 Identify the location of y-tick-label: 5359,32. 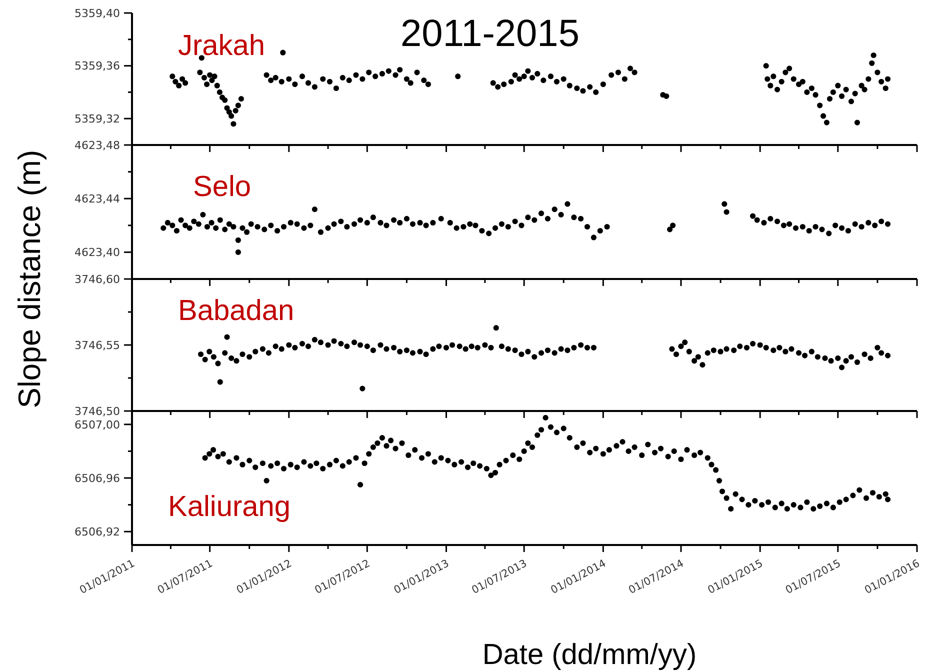
(97, 119).